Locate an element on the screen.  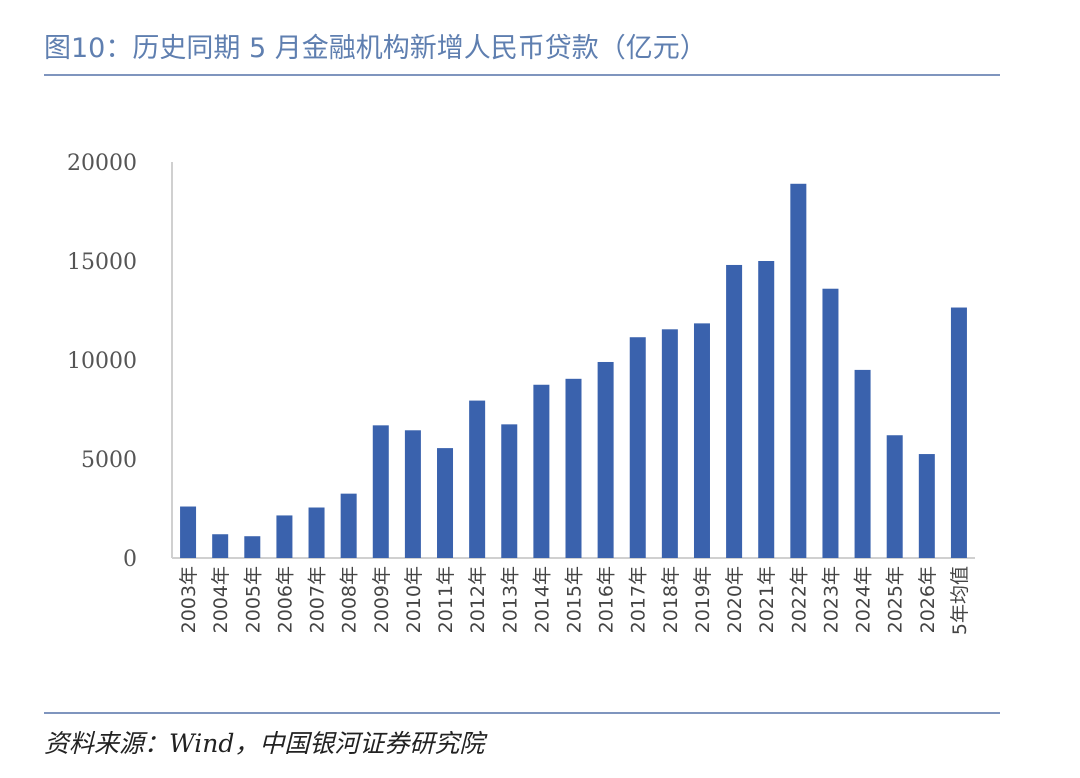
x-tick-label: 2009年 is located at coordinates (382, 599).